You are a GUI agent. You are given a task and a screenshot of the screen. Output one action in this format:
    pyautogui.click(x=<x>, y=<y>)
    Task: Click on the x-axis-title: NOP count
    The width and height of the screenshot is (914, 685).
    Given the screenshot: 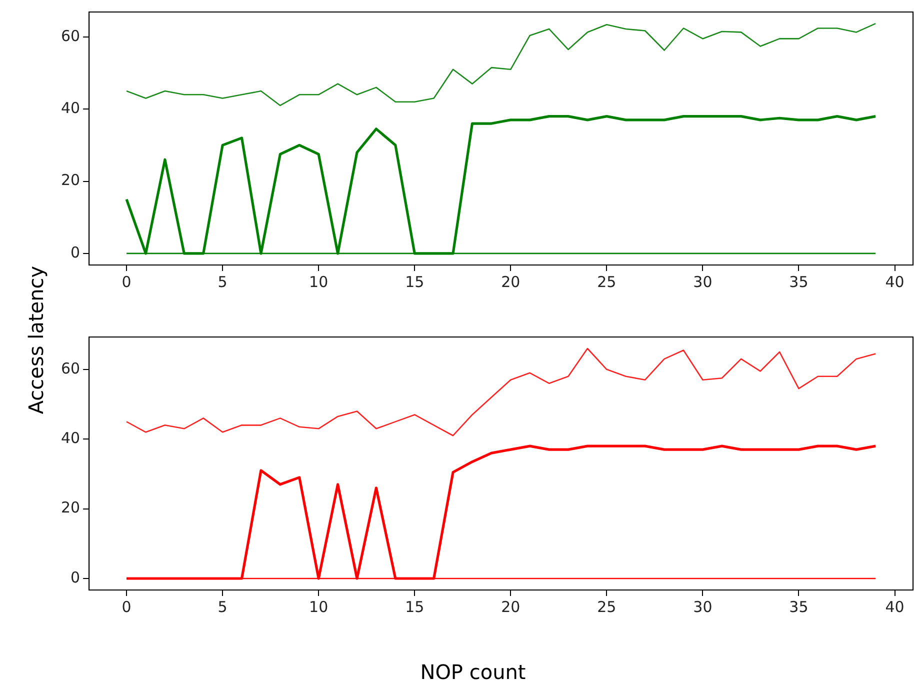 What is the action you would take?
    pyautogui.click(x=473, y=672)
    